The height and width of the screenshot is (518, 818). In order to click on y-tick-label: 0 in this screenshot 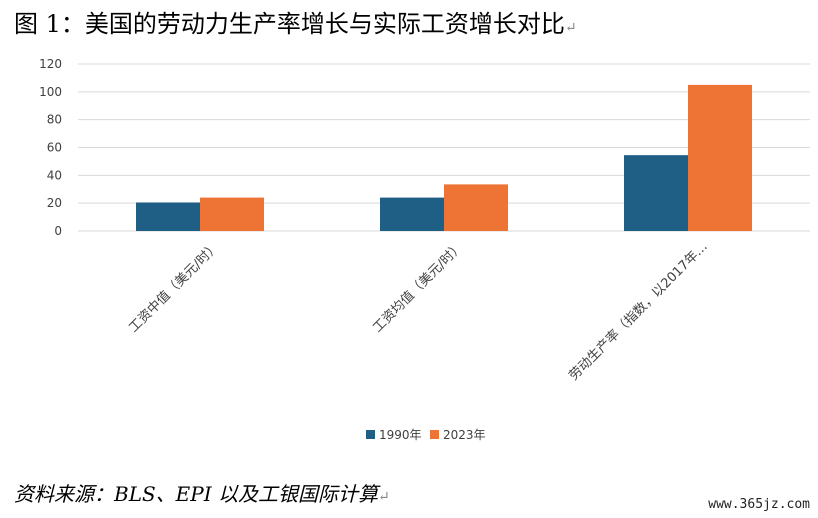, I will do `click(58, 231)`.